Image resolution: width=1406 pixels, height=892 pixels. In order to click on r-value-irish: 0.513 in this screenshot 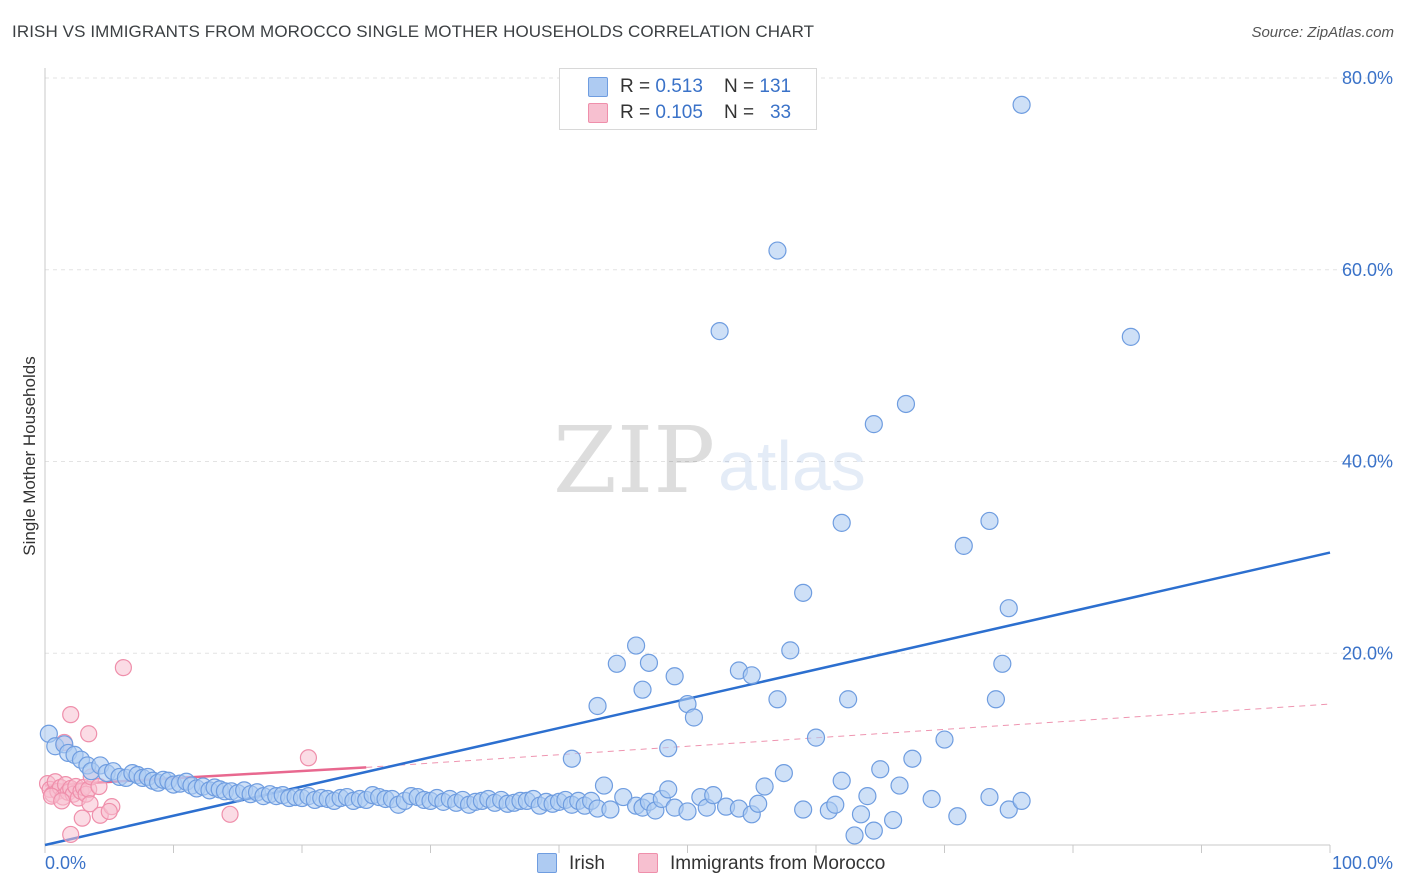, I will do `click(679, 86)`.